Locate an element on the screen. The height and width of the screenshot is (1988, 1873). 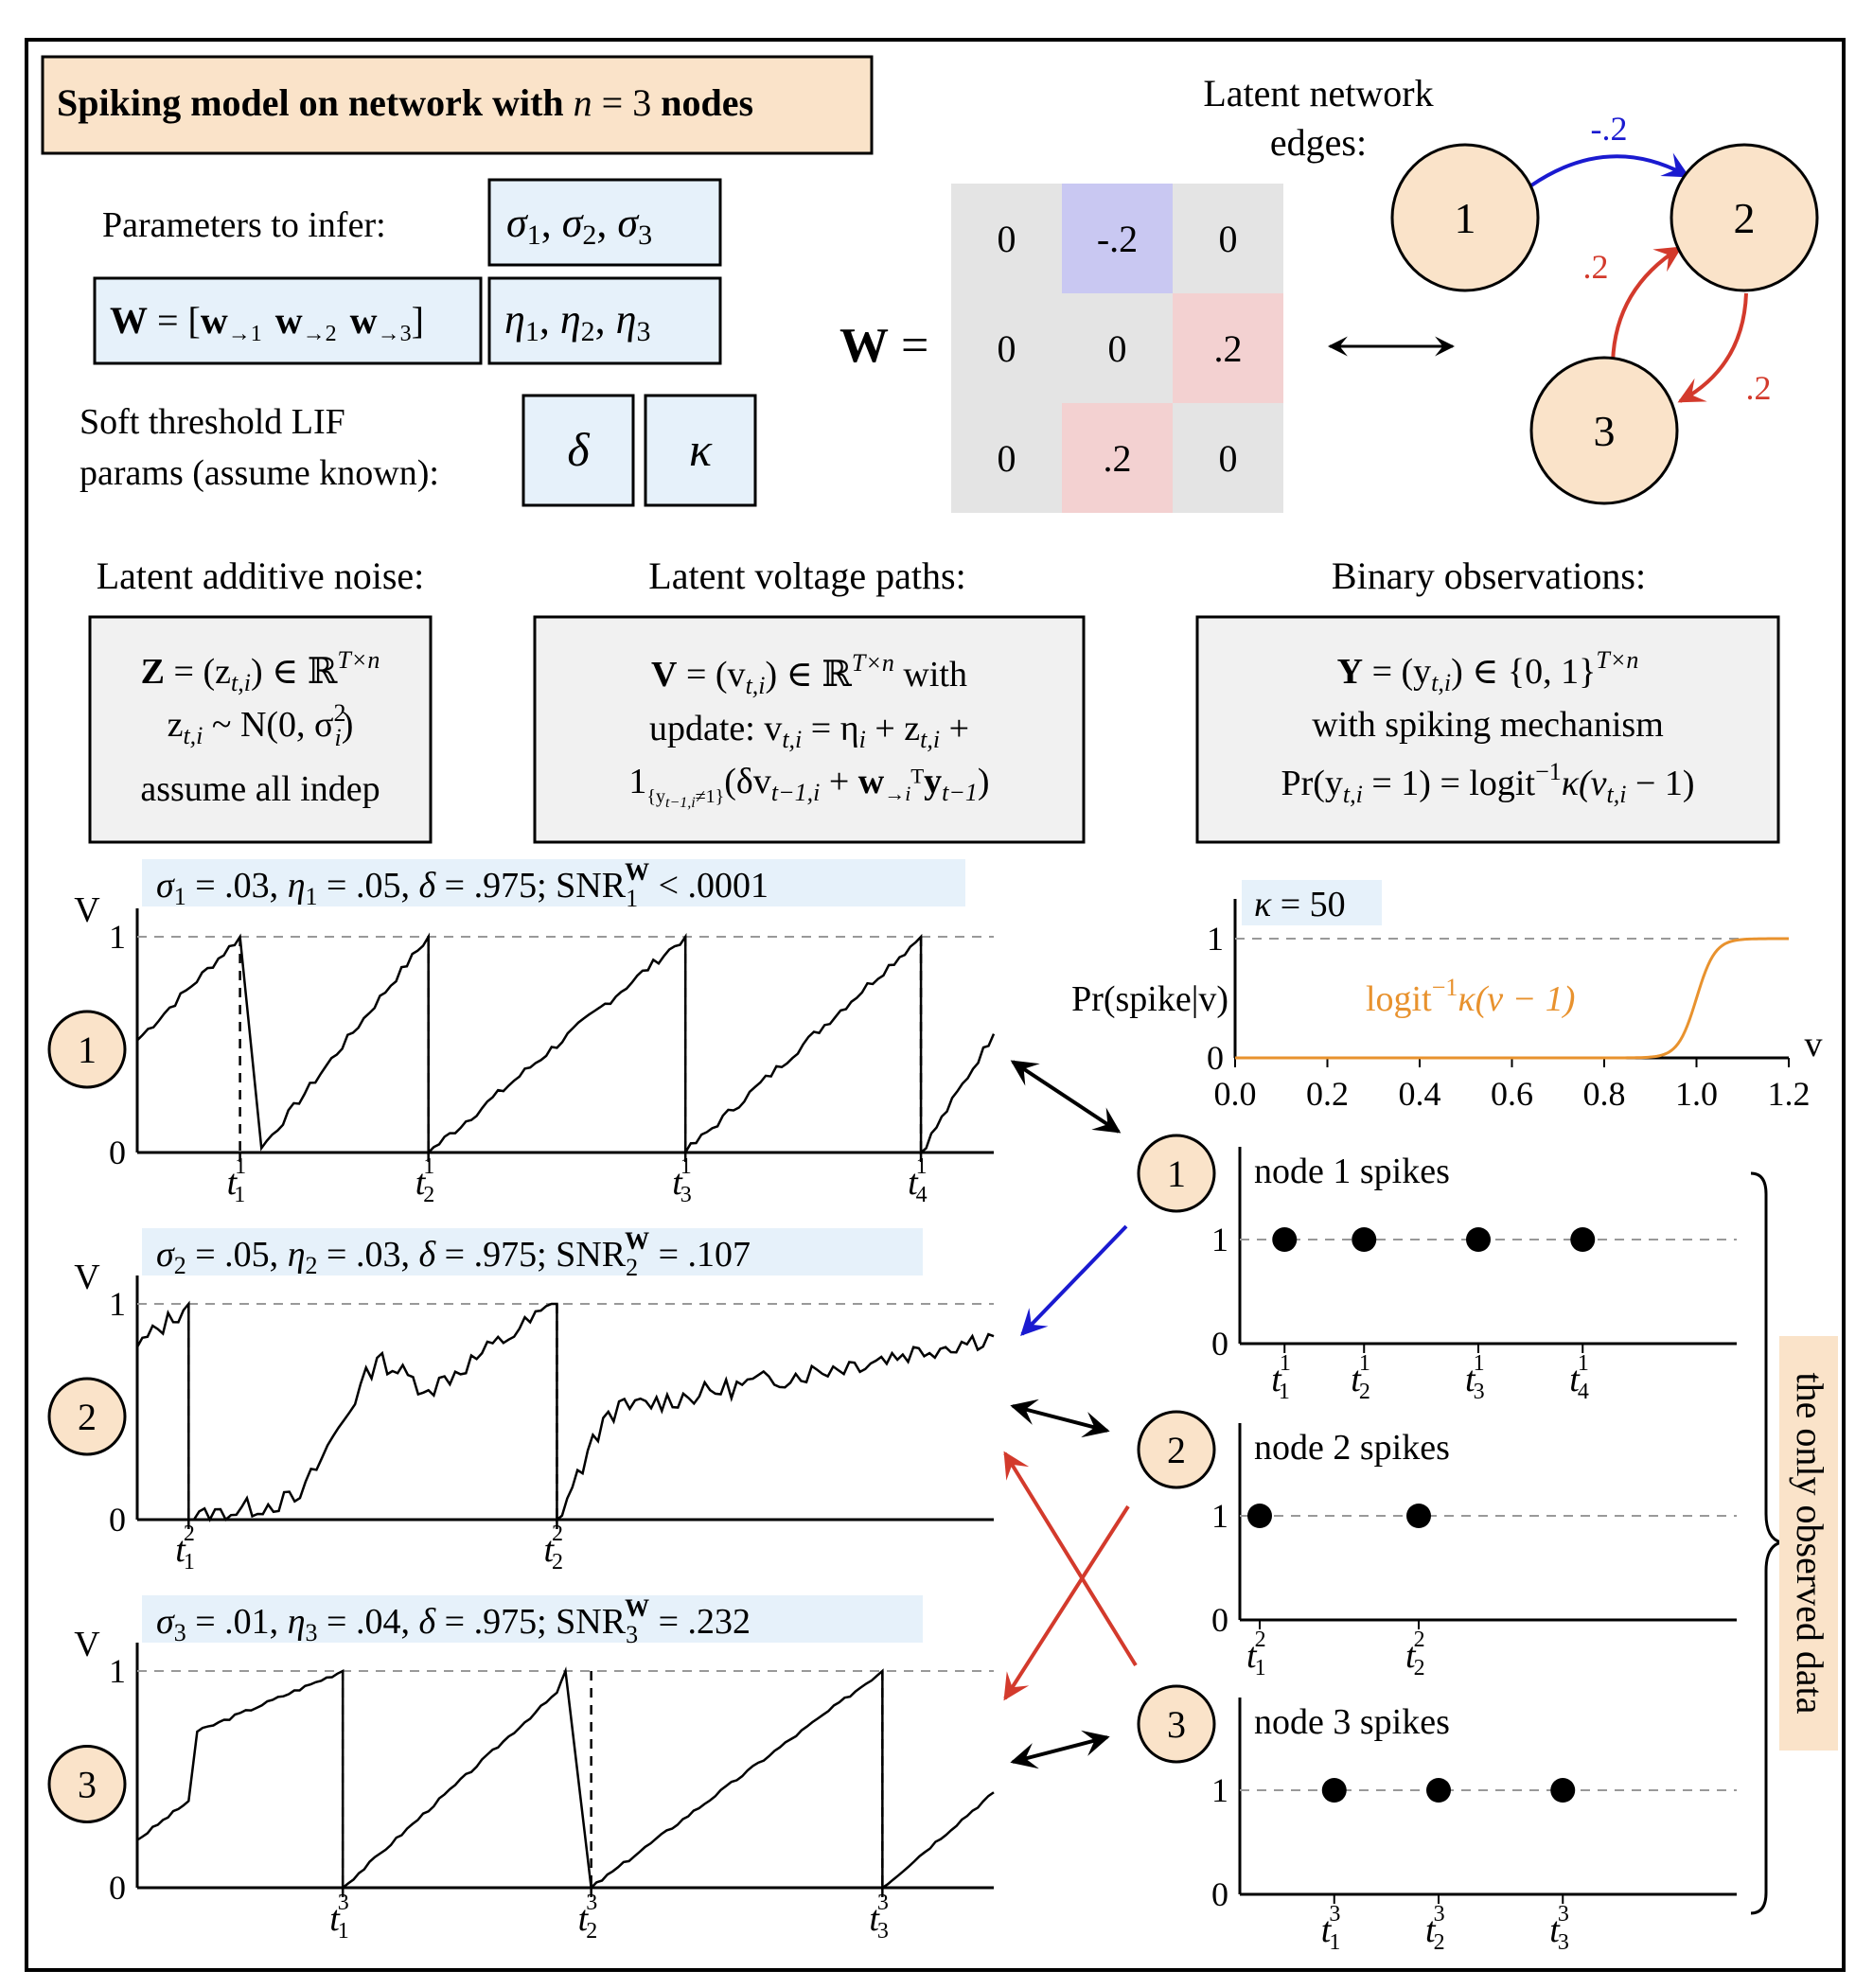
svg-text: 1 is located at coordinates (1465, 218).